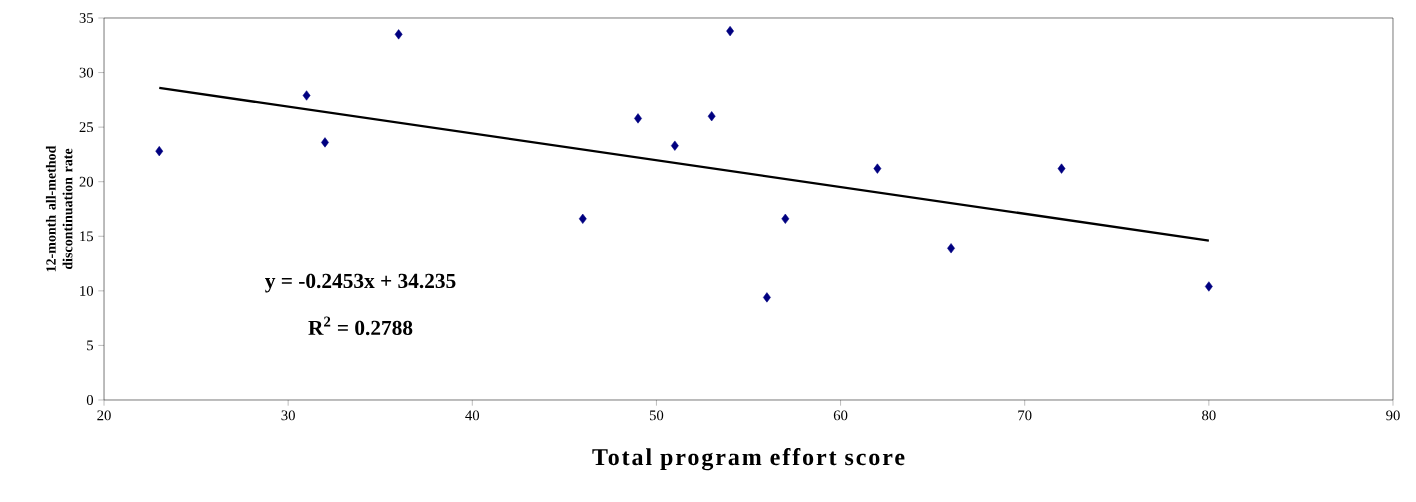 The width and height of the screenshot is (1416, 502). What do you see at coordinates (1209, 415) in the screenshot?
I see `x-tick-label: 80` at bounding box center [1209, 415].